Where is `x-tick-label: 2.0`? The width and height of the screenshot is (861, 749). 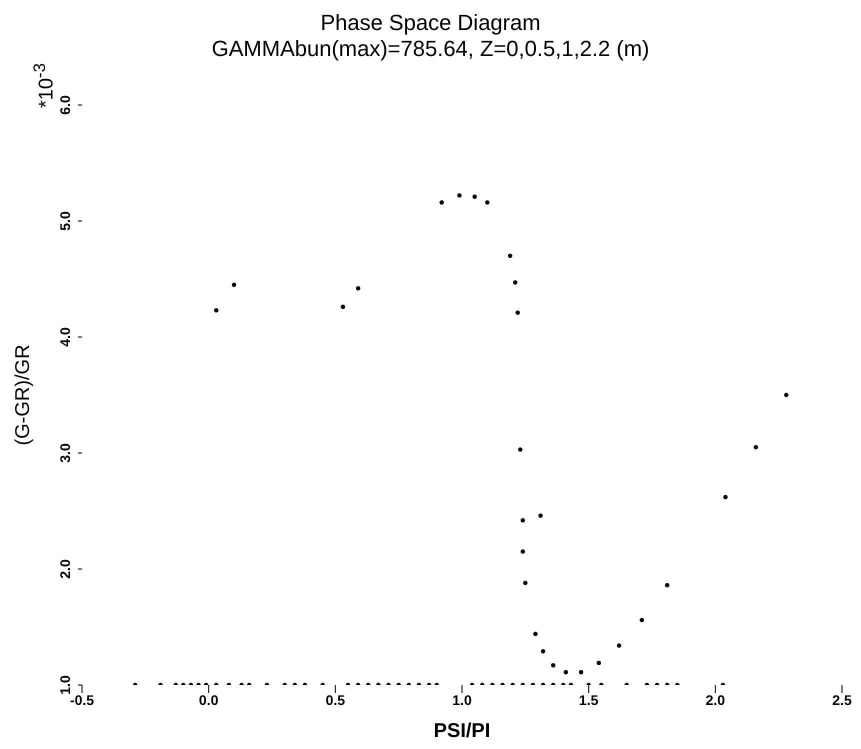 x-tick-label: 2.0 is located at coordinates (716, 700).